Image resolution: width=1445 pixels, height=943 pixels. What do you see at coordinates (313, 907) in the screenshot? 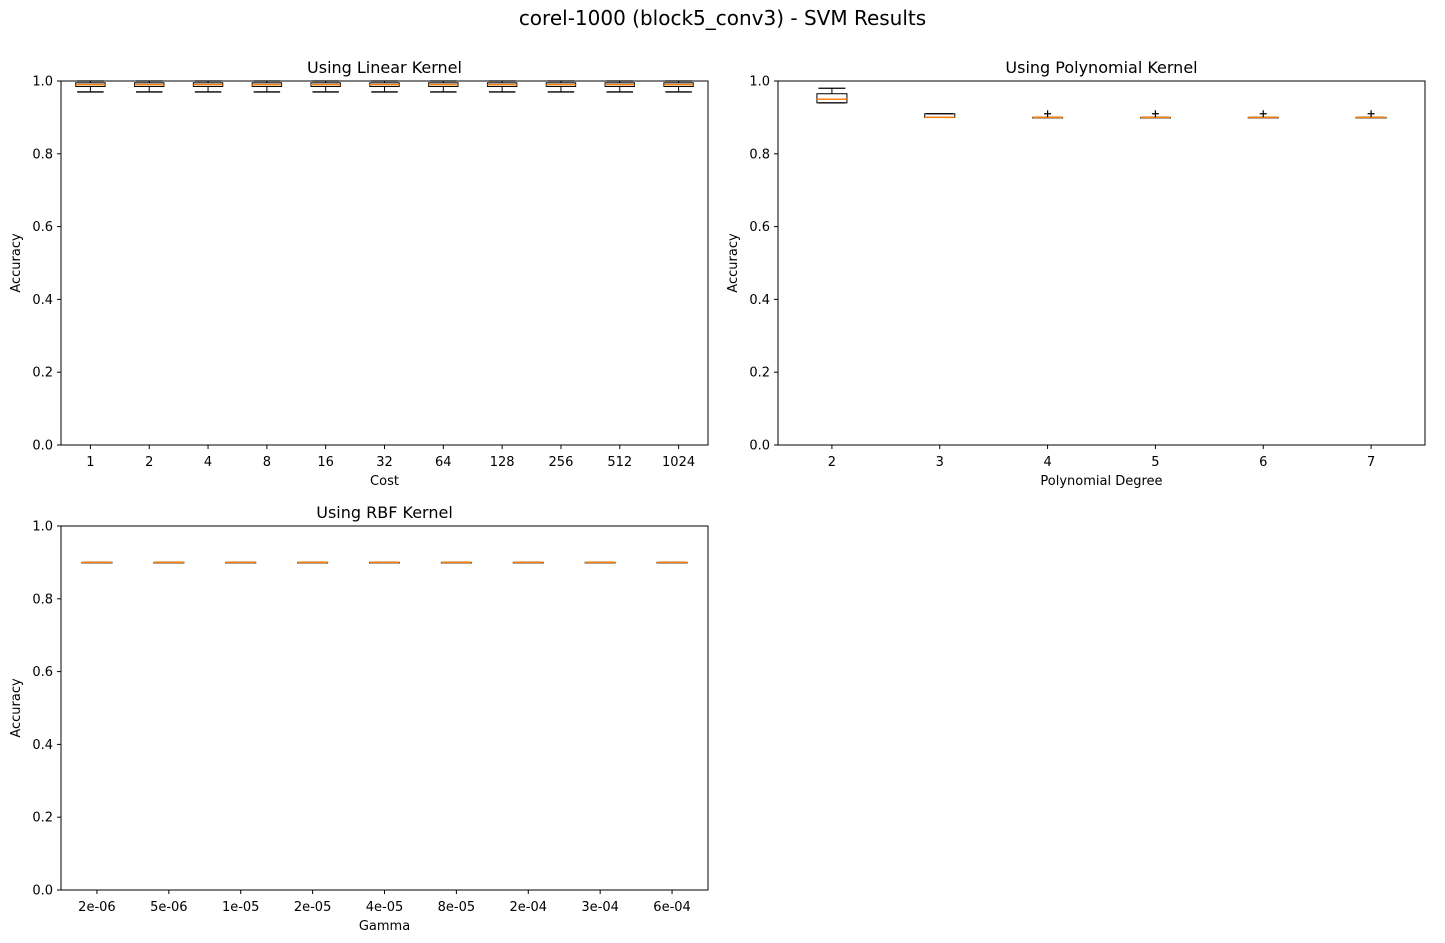
I see `x-tick-label: 2e-05` at bounding box center [313, 907].